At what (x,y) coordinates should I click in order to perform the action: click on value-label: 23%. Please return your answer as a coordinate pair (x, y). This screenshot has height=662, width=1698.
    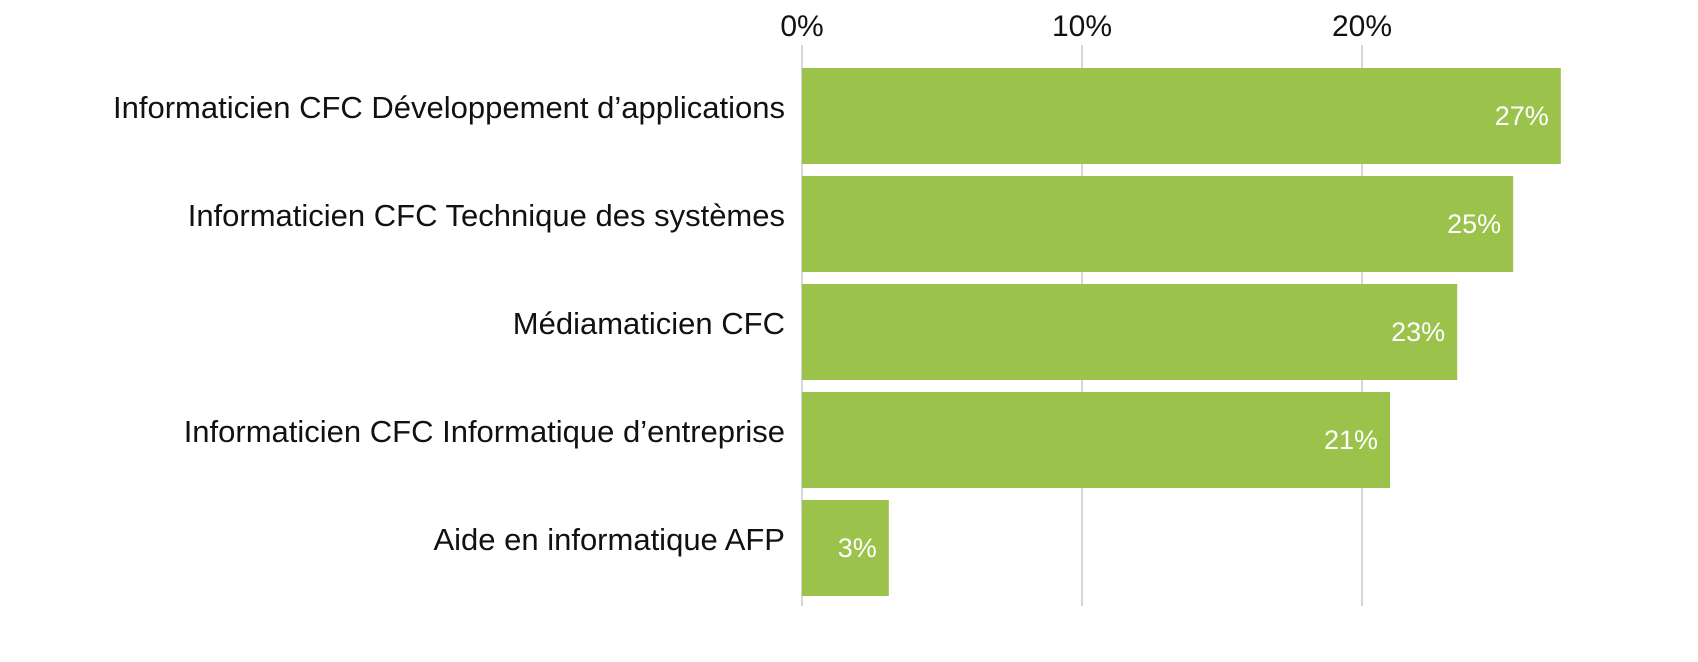
    Looking at the image, I should click on (1418, 332).